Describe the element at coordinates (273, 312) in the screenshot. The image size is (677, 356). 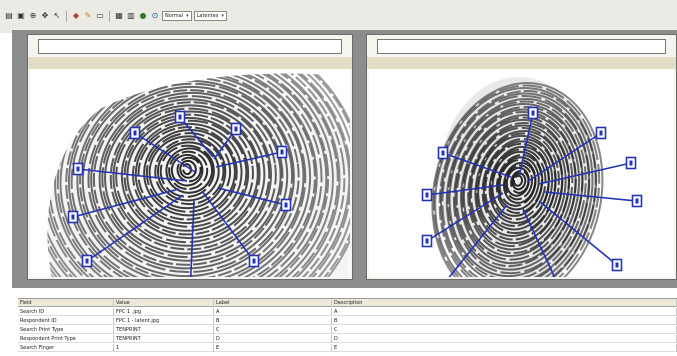
I see `label-cell: A` at that location.